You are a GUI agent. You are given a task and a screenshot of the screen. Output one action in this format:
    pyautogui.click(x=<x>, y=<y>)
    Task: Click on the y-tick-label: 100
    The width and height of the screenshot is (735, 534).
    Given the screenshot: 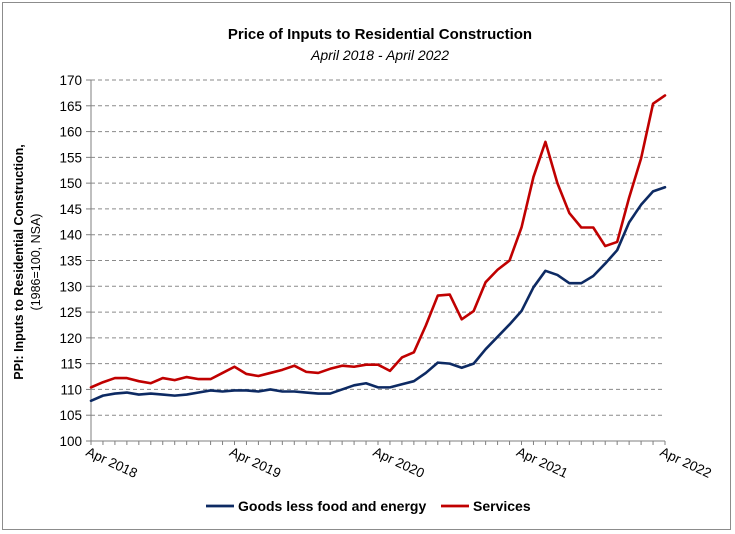 What is the action you would take?
    pyautogui.click(x=70, y=441)
    